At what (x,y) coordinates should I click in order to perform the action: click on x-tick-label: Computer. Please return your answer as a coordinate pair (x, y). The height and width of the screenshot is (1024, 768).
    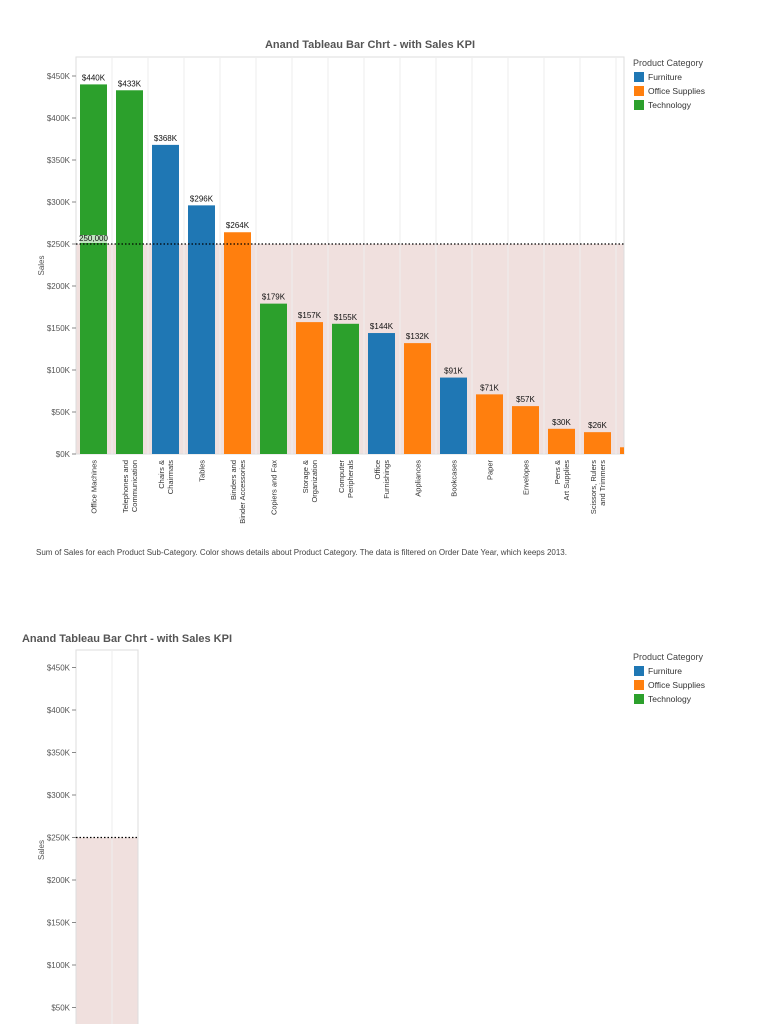
    Looking at the image, I should click on (341, 476).